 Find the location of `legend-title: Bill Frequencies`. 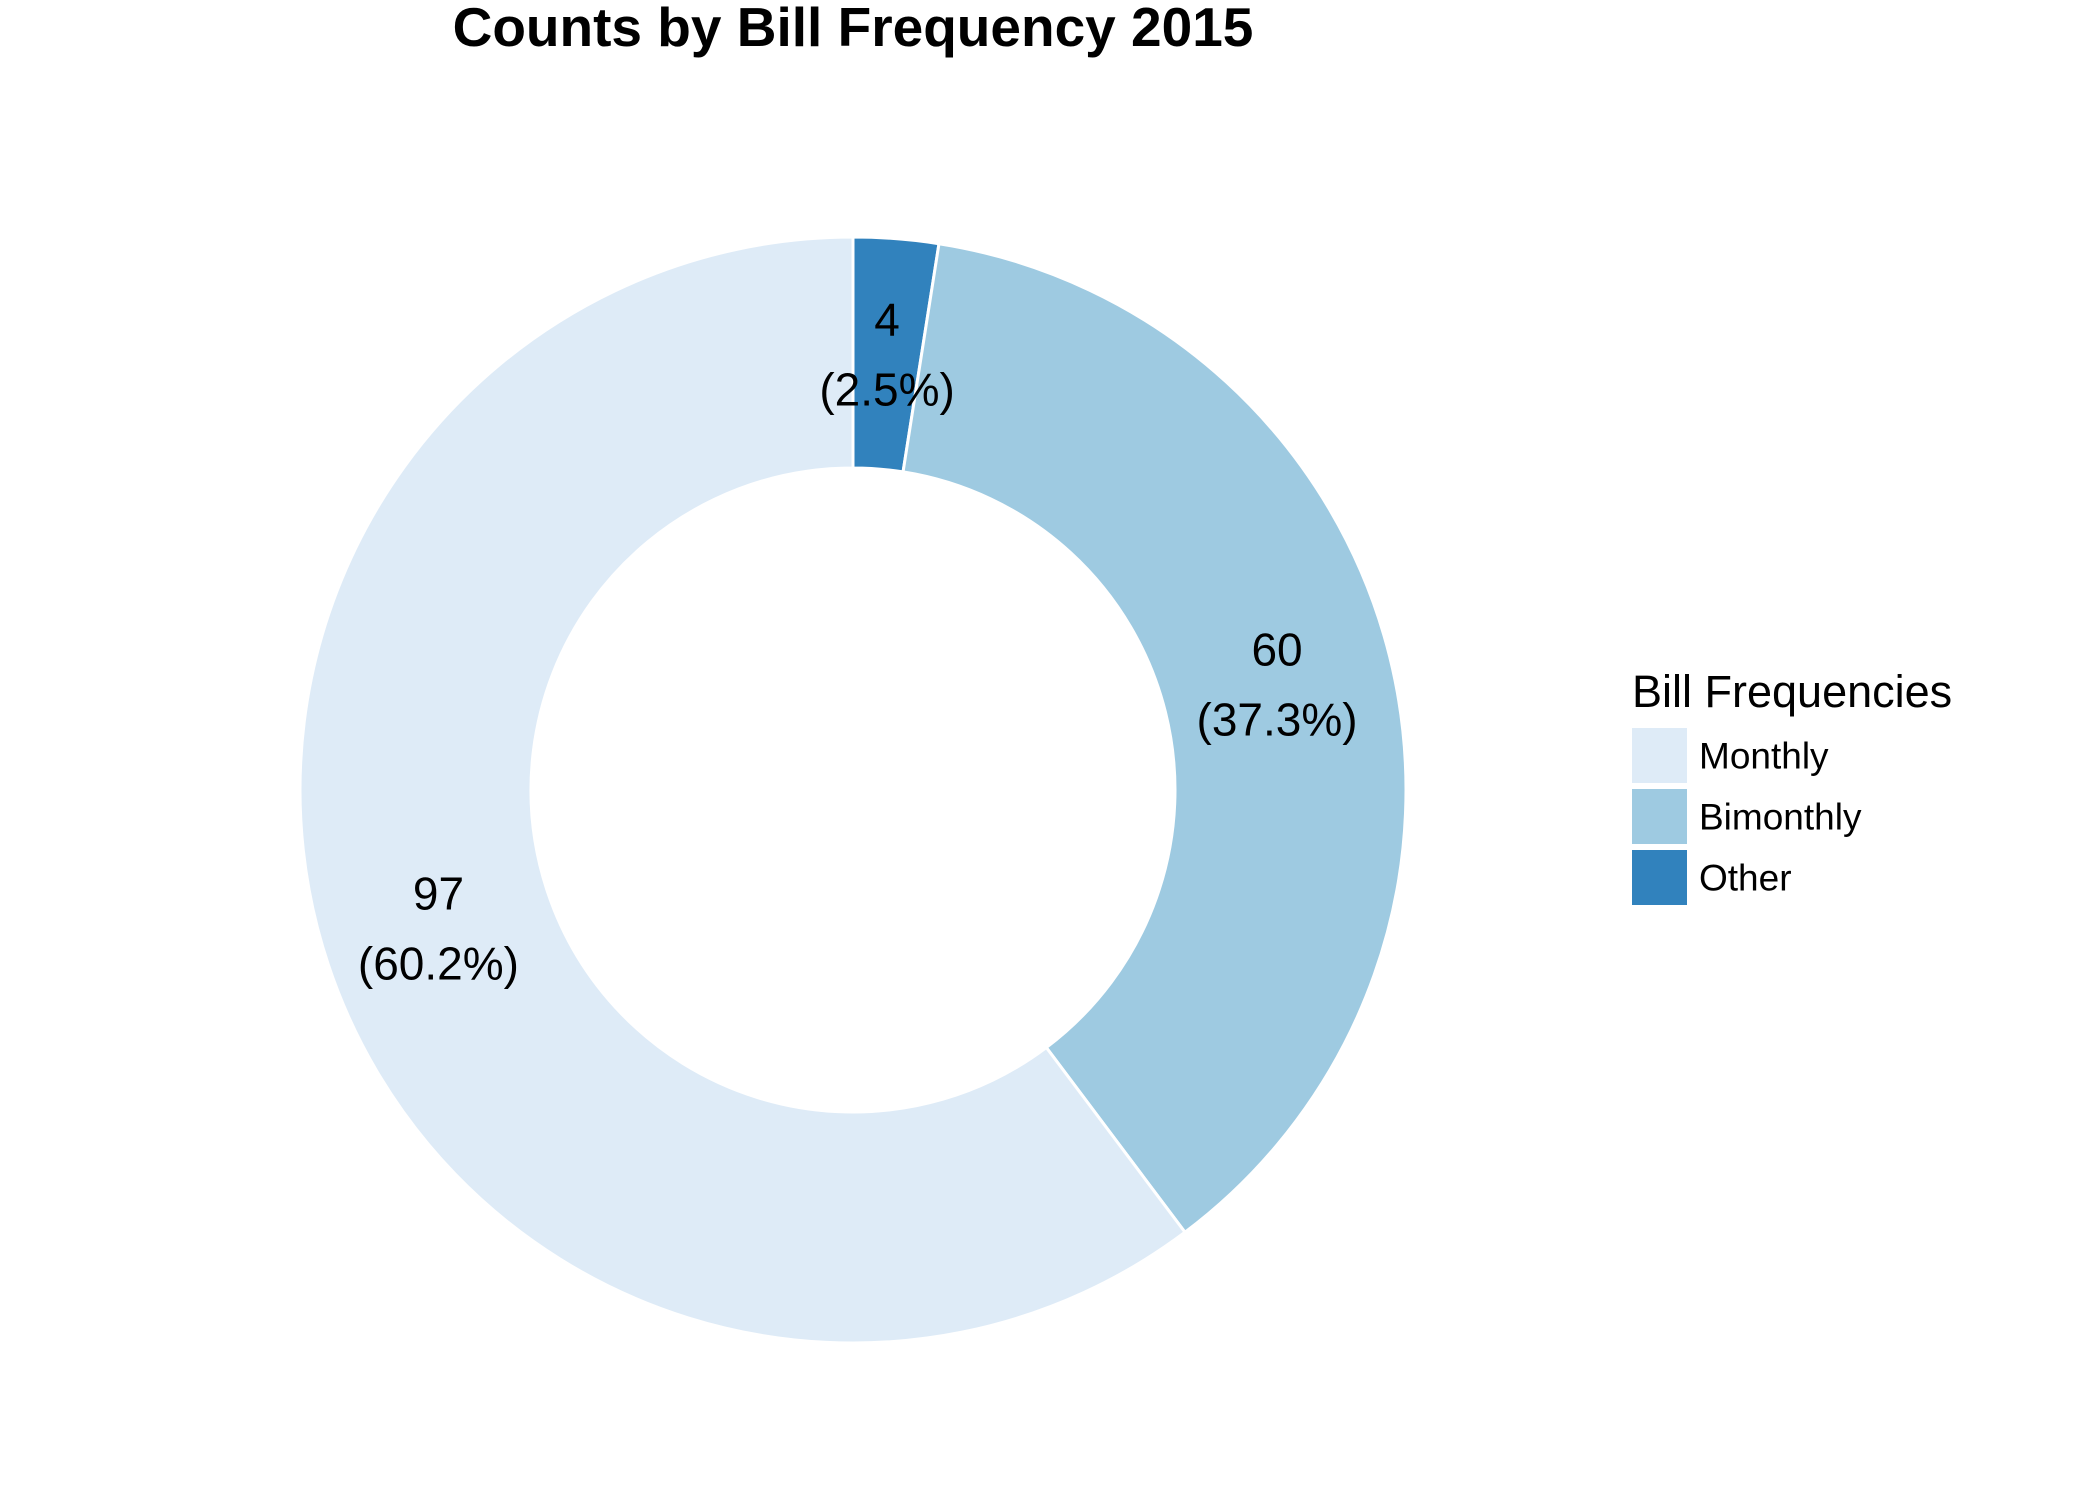

legend-title: Bill Frequencies is located at coordinates (1792, 691).